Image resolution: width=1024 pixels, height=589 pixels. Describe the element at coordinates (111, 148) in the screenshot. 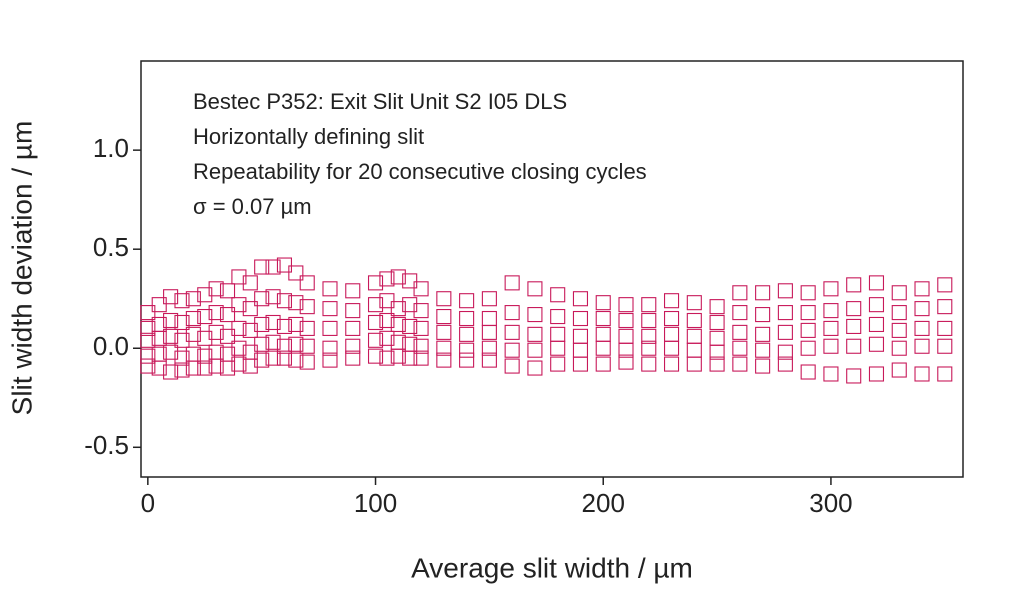

I see `y-tick-label: 1.0` at that location.